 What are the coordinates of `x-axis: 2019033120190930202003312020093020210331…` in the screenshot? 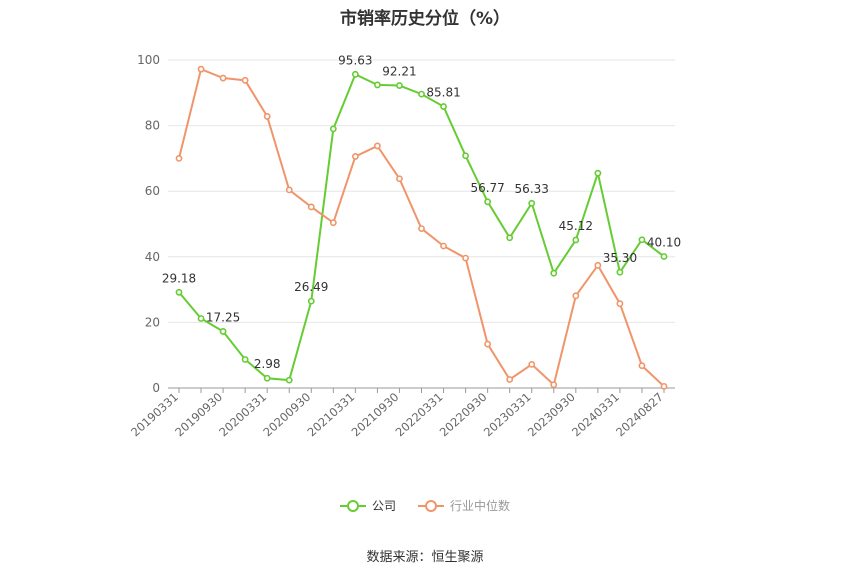 It's located at (401, 413).